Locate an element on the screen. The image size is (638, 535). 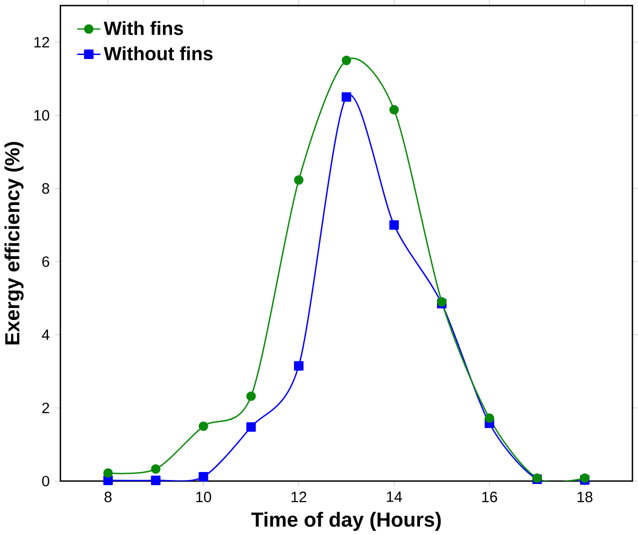
x-tick-label: 8 is located at coordinates (108, 496).